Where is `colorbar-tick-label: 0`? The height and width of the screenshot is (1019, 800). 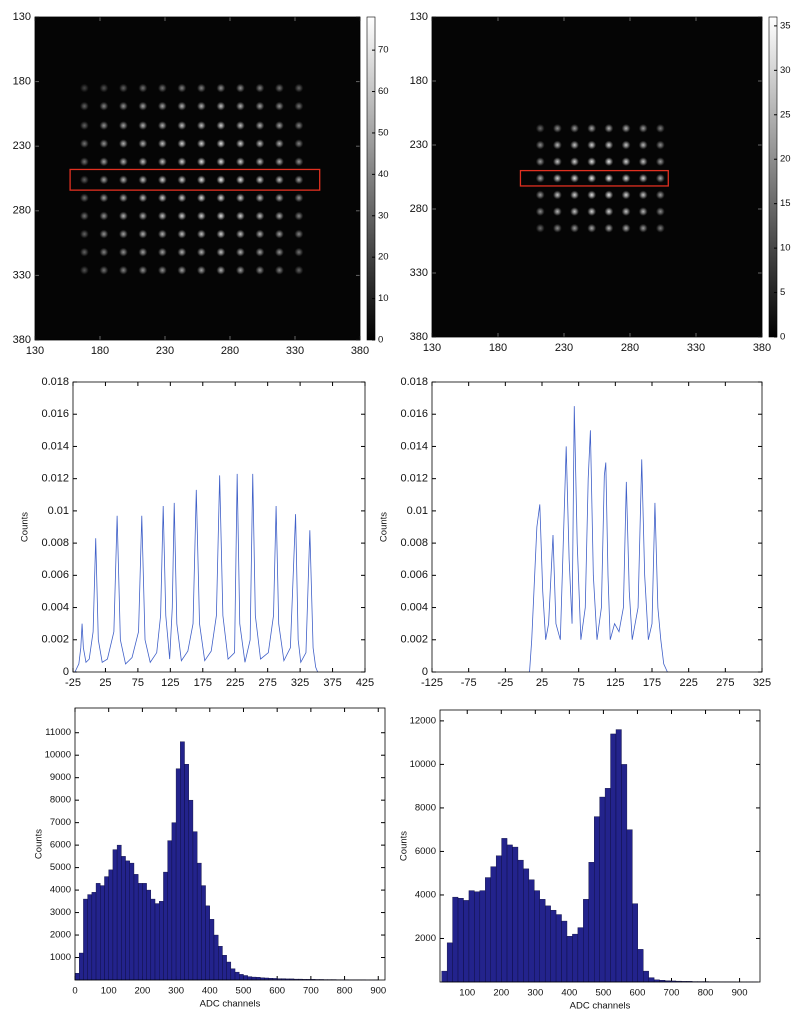 colorbar-tick-label: 0 is located at coordinates (380, 340).